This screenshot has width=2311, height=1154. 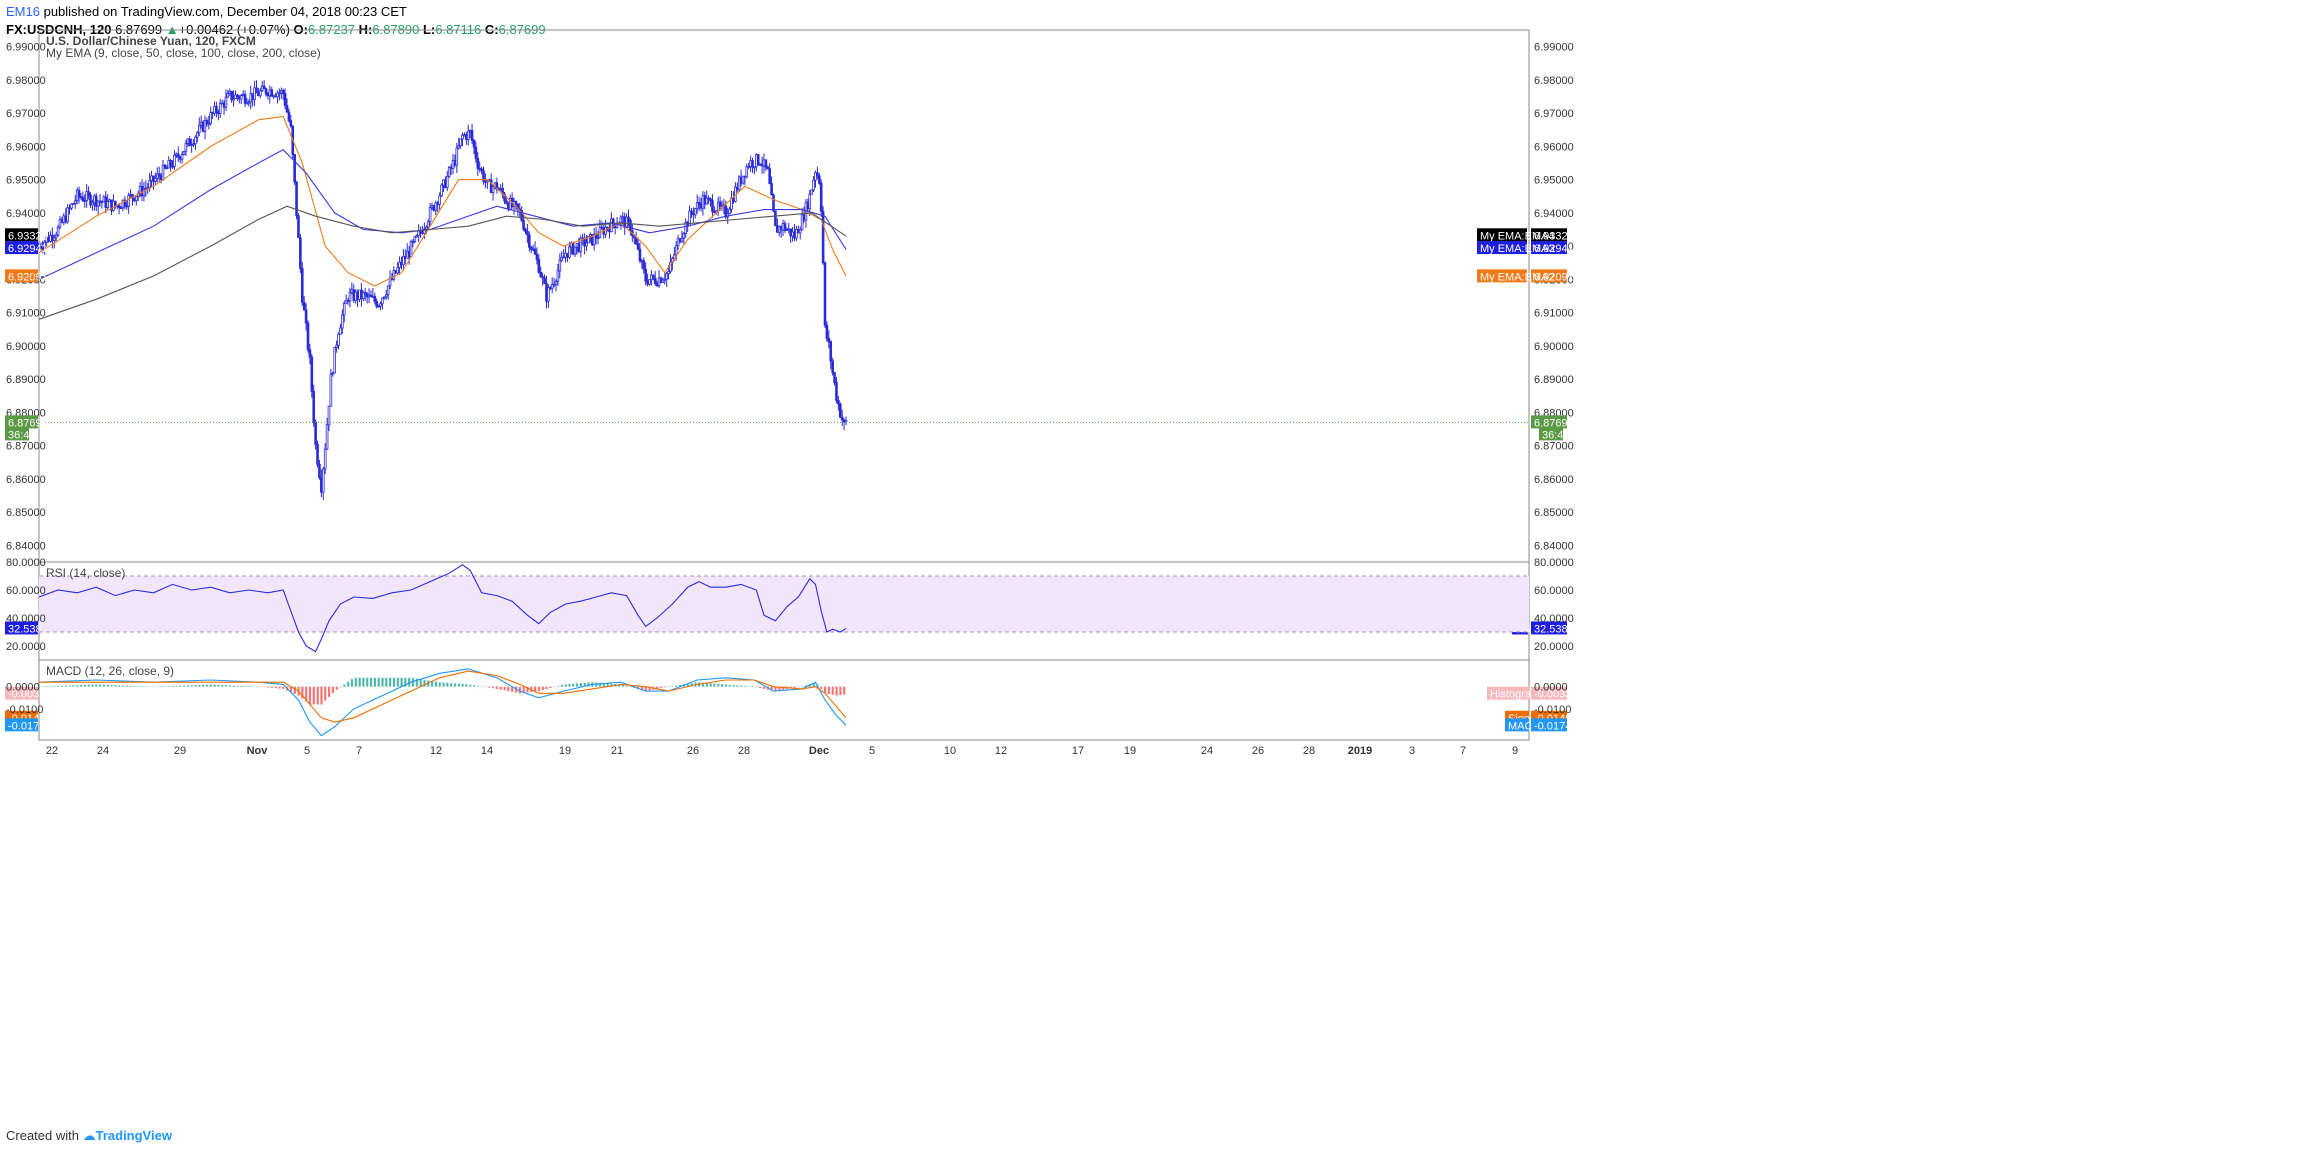 I want to click on price-tick-left: 6.97000, so click(x=26, y=114).